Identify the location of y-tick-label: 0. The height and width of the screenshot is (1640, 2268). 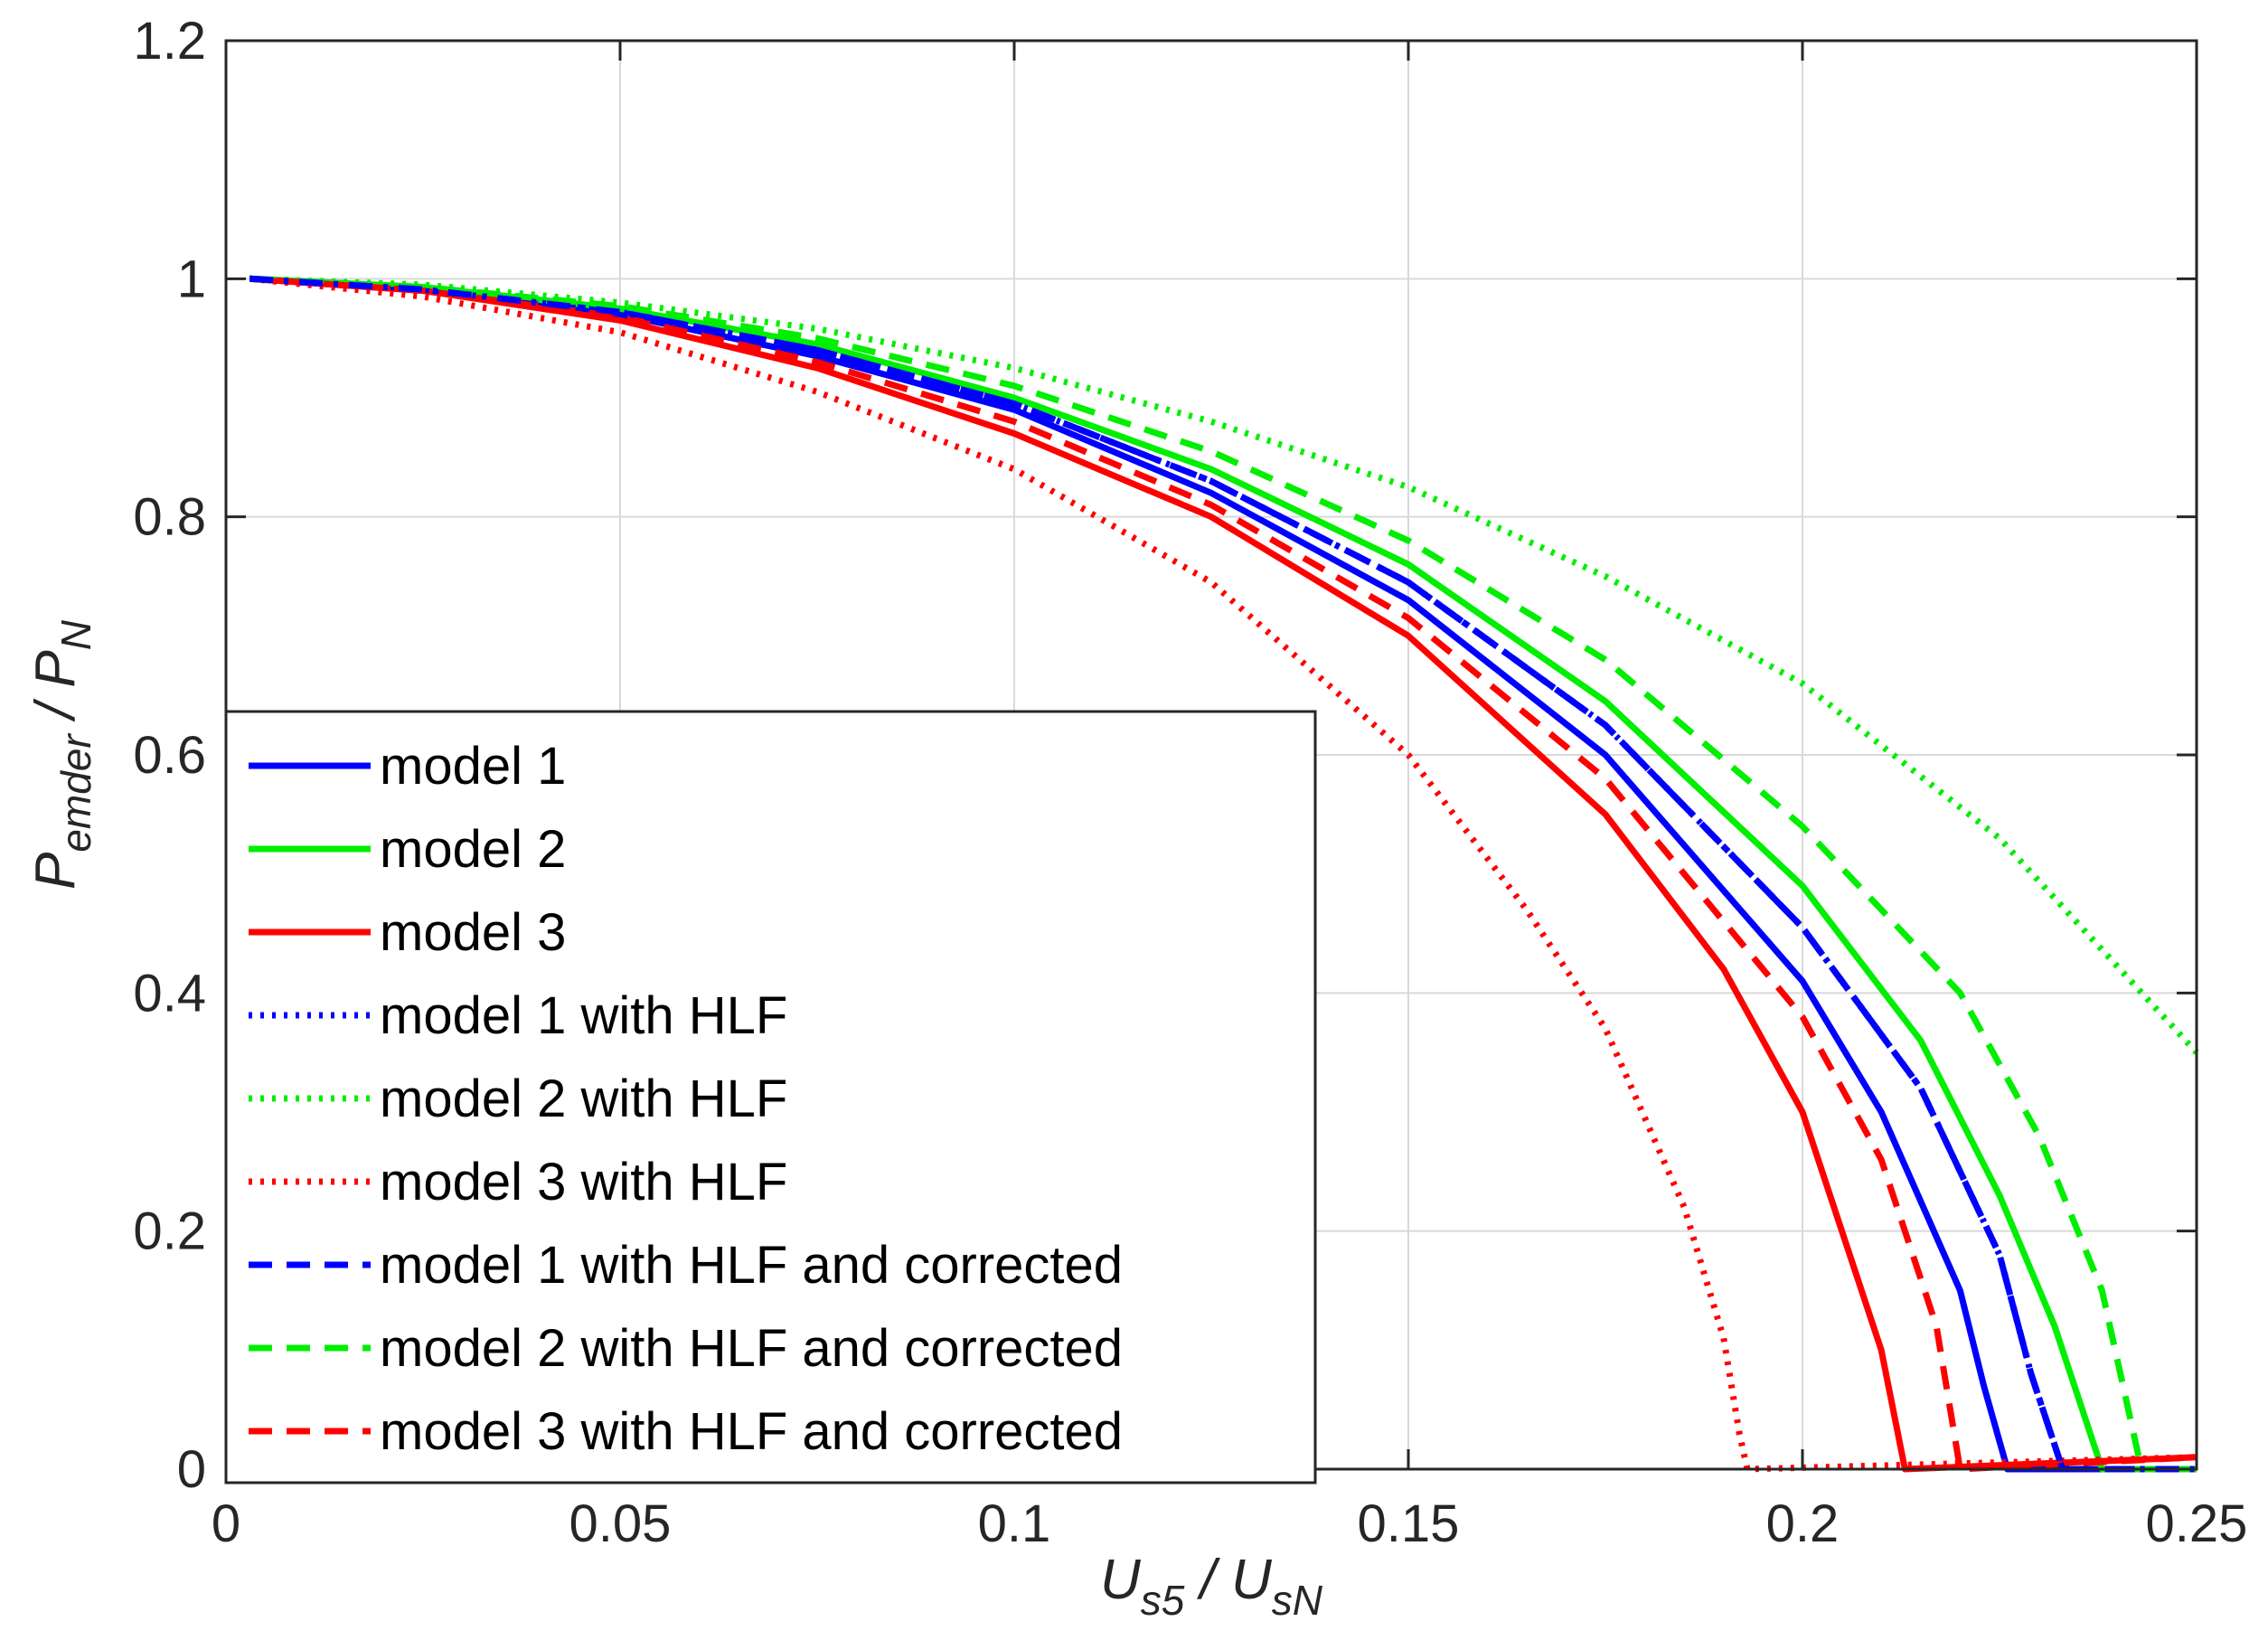
(192, 1470).